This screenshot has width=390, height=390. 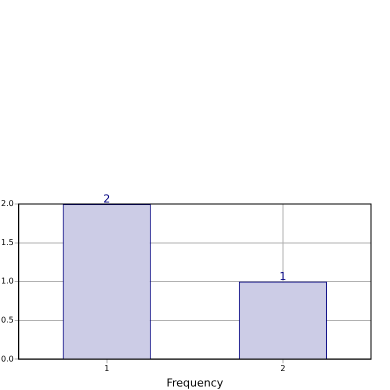 I want to click on data-label: 2, so click(x=106, y=199).